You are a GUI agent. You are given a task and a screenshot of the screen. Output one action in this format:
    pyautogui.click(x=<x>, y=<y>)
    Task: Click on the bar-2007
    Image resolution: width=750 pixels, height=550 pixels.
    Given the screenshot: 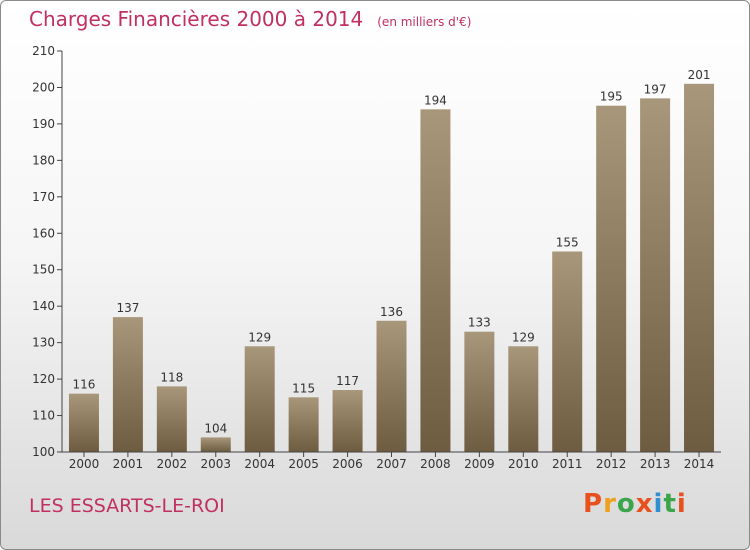 What is the action you would take?
    pyautogui.click(x=391, y=386)
    